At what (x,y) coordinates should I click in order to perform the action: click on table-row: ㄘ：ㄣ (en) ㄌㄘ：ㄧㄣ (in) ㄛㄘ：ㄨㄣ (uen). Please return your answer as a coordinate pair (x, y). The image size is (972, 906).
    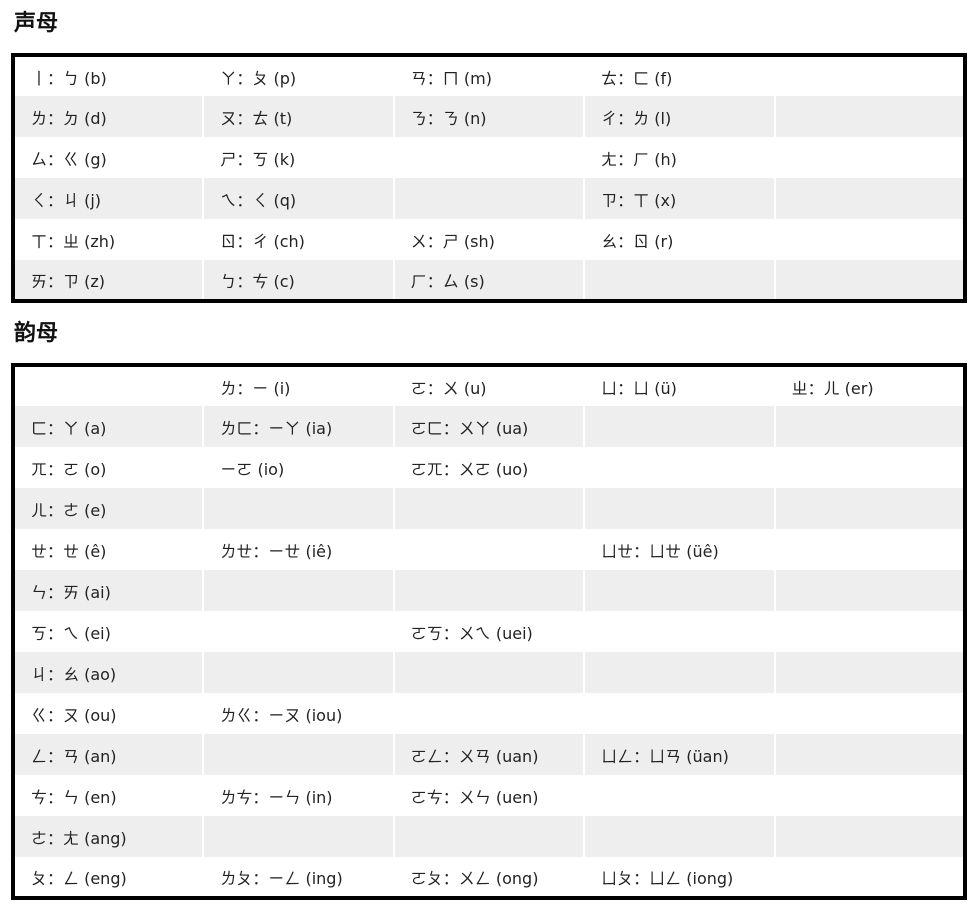
    Looking at the image, I should click on (489, 795).